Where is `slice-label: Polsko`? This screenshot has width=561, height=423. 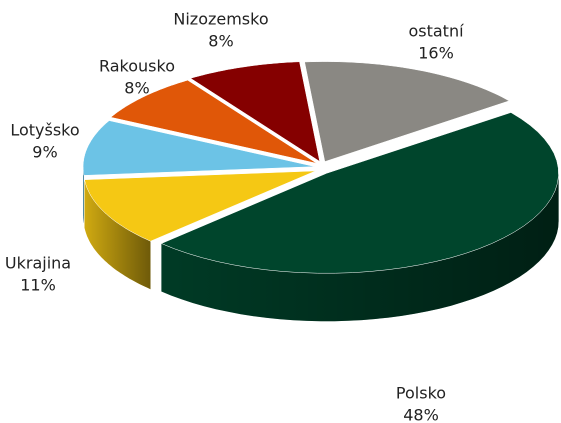 slice-label: Polsko is located at coordinates (421, 393).